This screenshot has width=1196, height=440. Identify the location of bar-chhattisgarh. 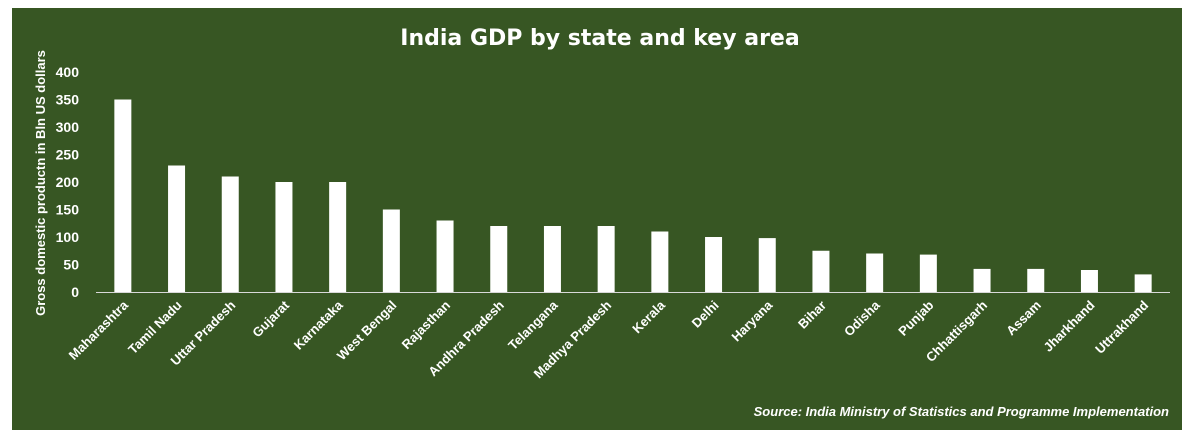
(982, 280).